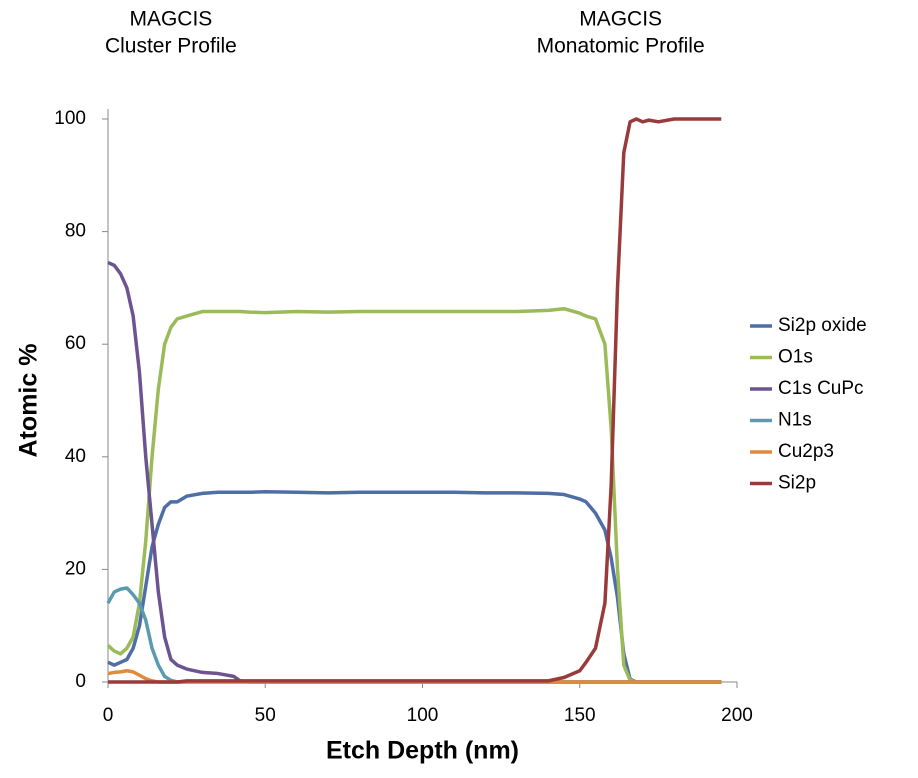 This screenshot has height=778, width=918. I want to click on x-tick-label: 50, so click(265, 715).